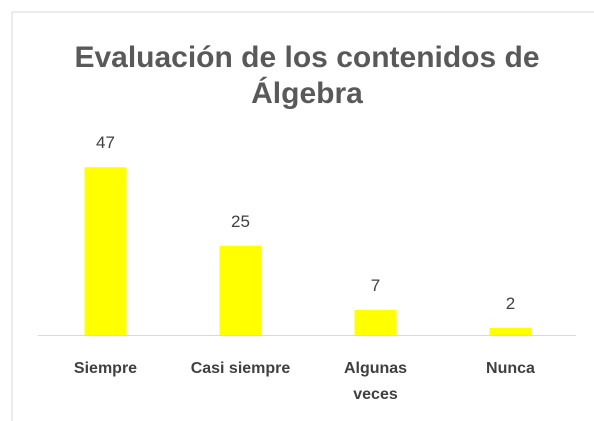 The height and width of the screenshot is (421, 594). I want to click on data-label: 47, so click(105, 143).